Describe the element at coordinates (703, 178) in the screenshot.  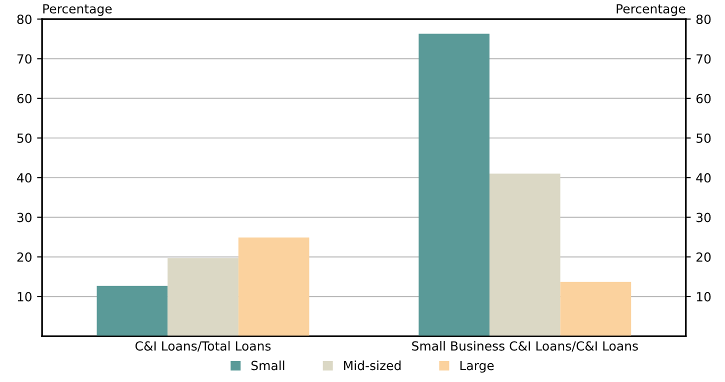
I see `y2-tick-label: 40` at that location.